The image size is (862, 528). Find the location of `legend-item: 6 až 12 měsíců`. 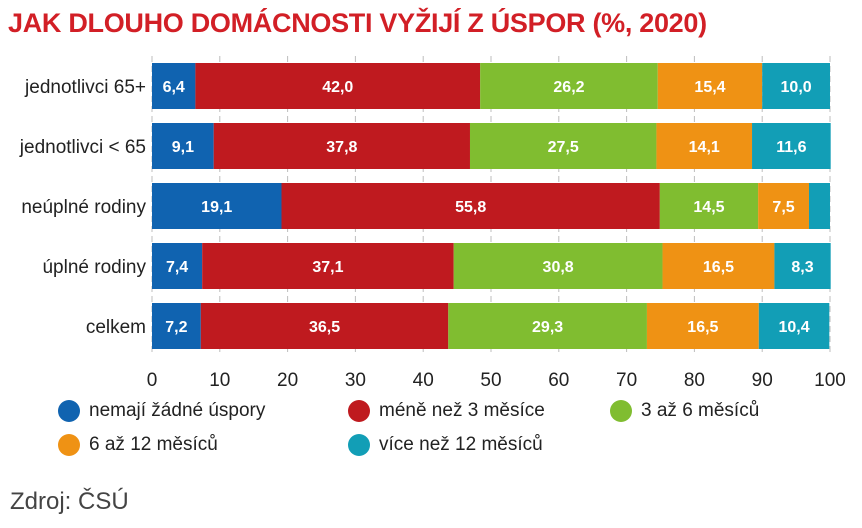

legend-item: 6 až 12 měsíců is located at coordinates (138, 445).